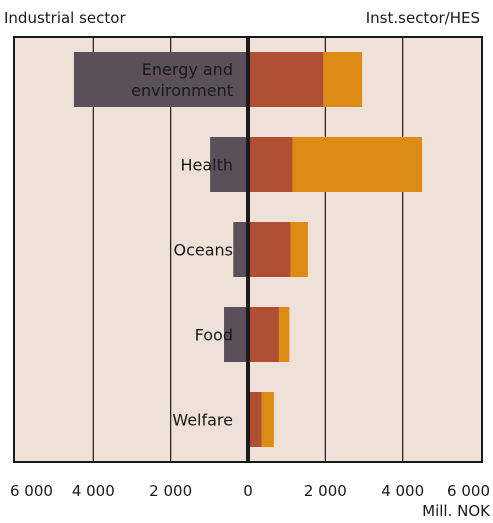 Image resolution: width=493 pixels, height=523 pixels. I want to click on right-axis-title: Inst.sector/HES, so click(423, 18).